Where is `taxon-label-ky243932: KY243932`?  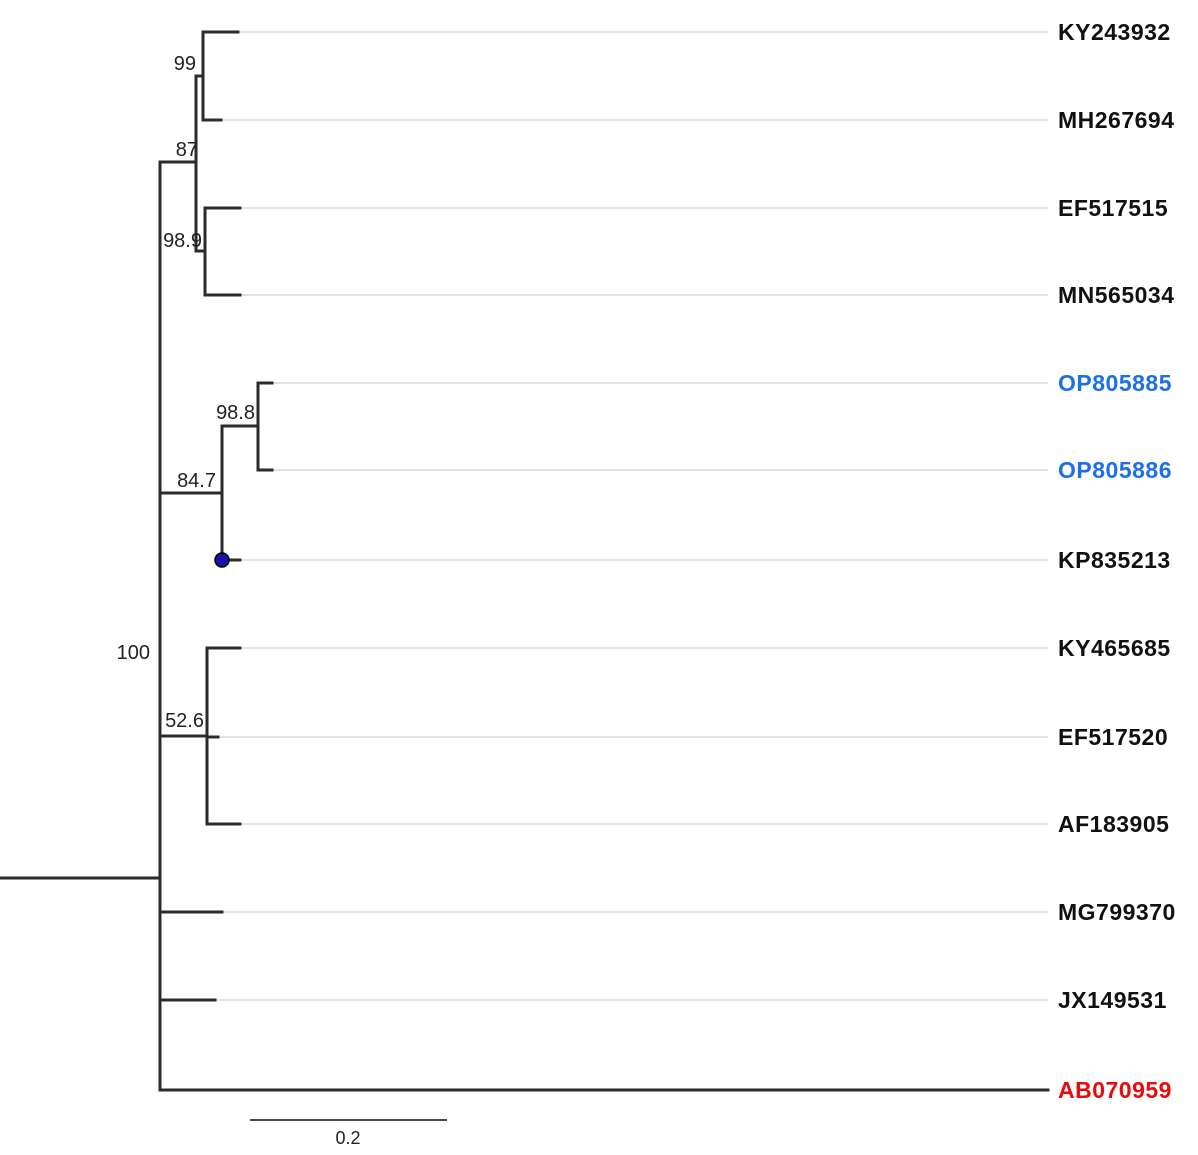 taxon-label-ky243932: KY243932 is located at coordinates (1114, 32).